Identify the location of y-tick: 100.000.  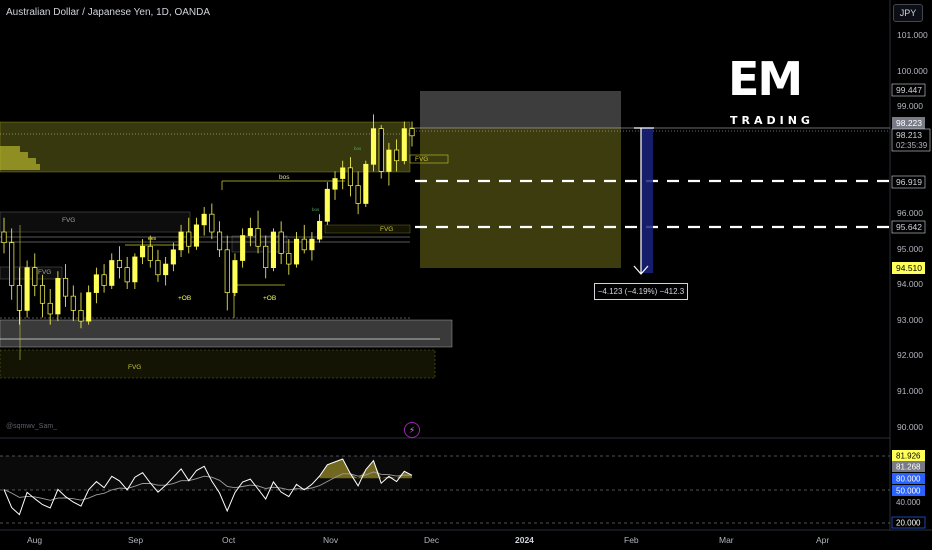
(912, 71).